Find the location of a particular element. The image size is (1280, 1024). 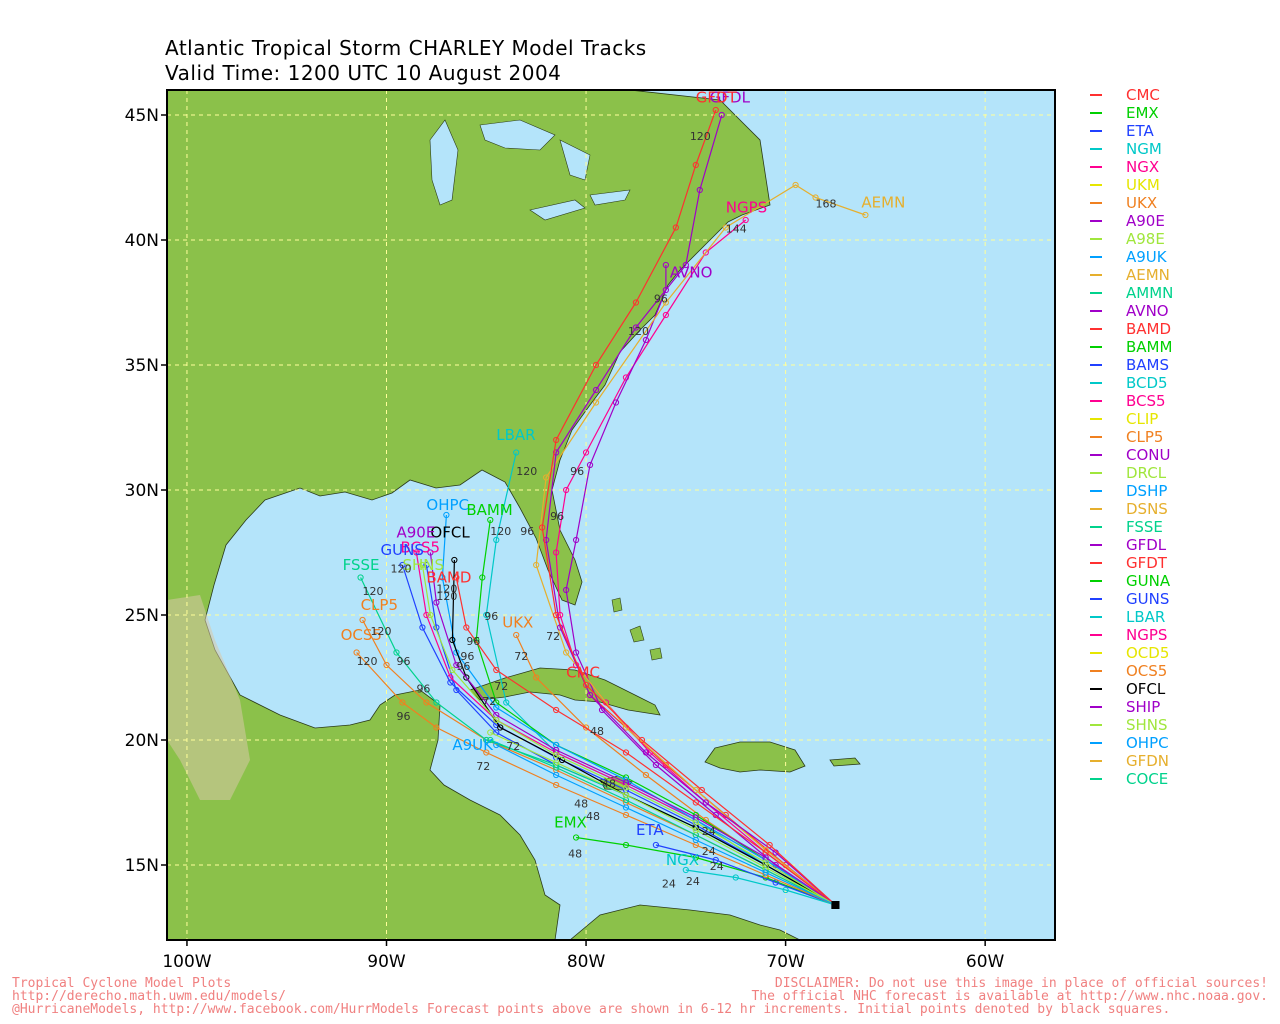

legend-label: OCS5 is located at coordinates (1147, 671).